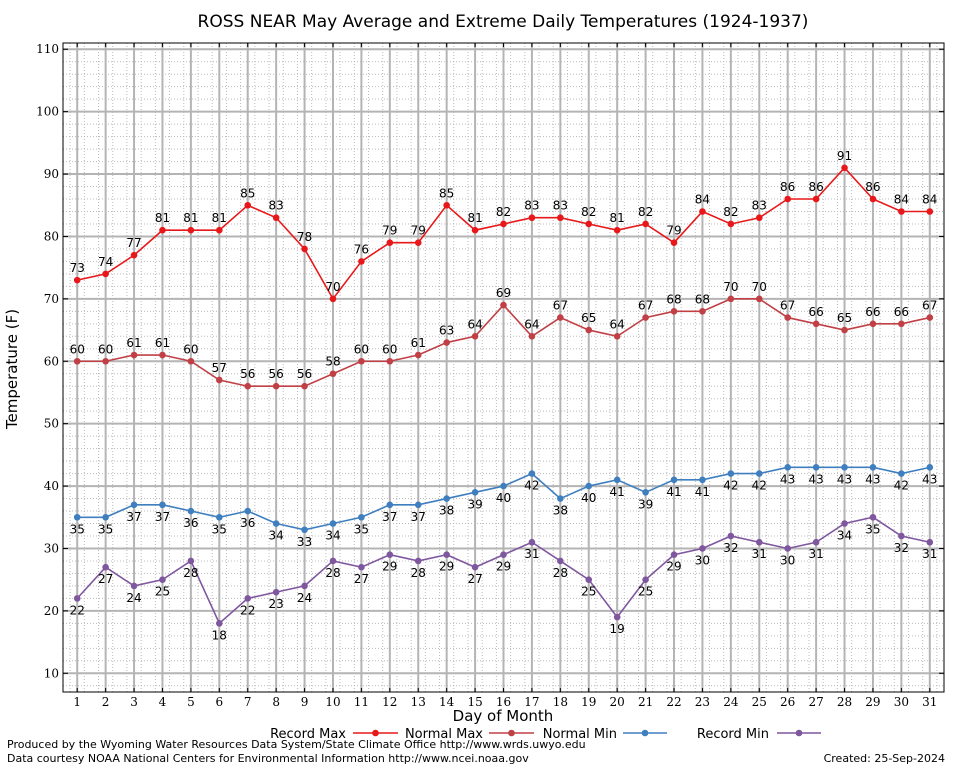 The image size is (954, 768). What do you see at coordinates (304, 237) in the screenshot?
I see `record-max-data-label: 78` at bounding box center [304, 237].